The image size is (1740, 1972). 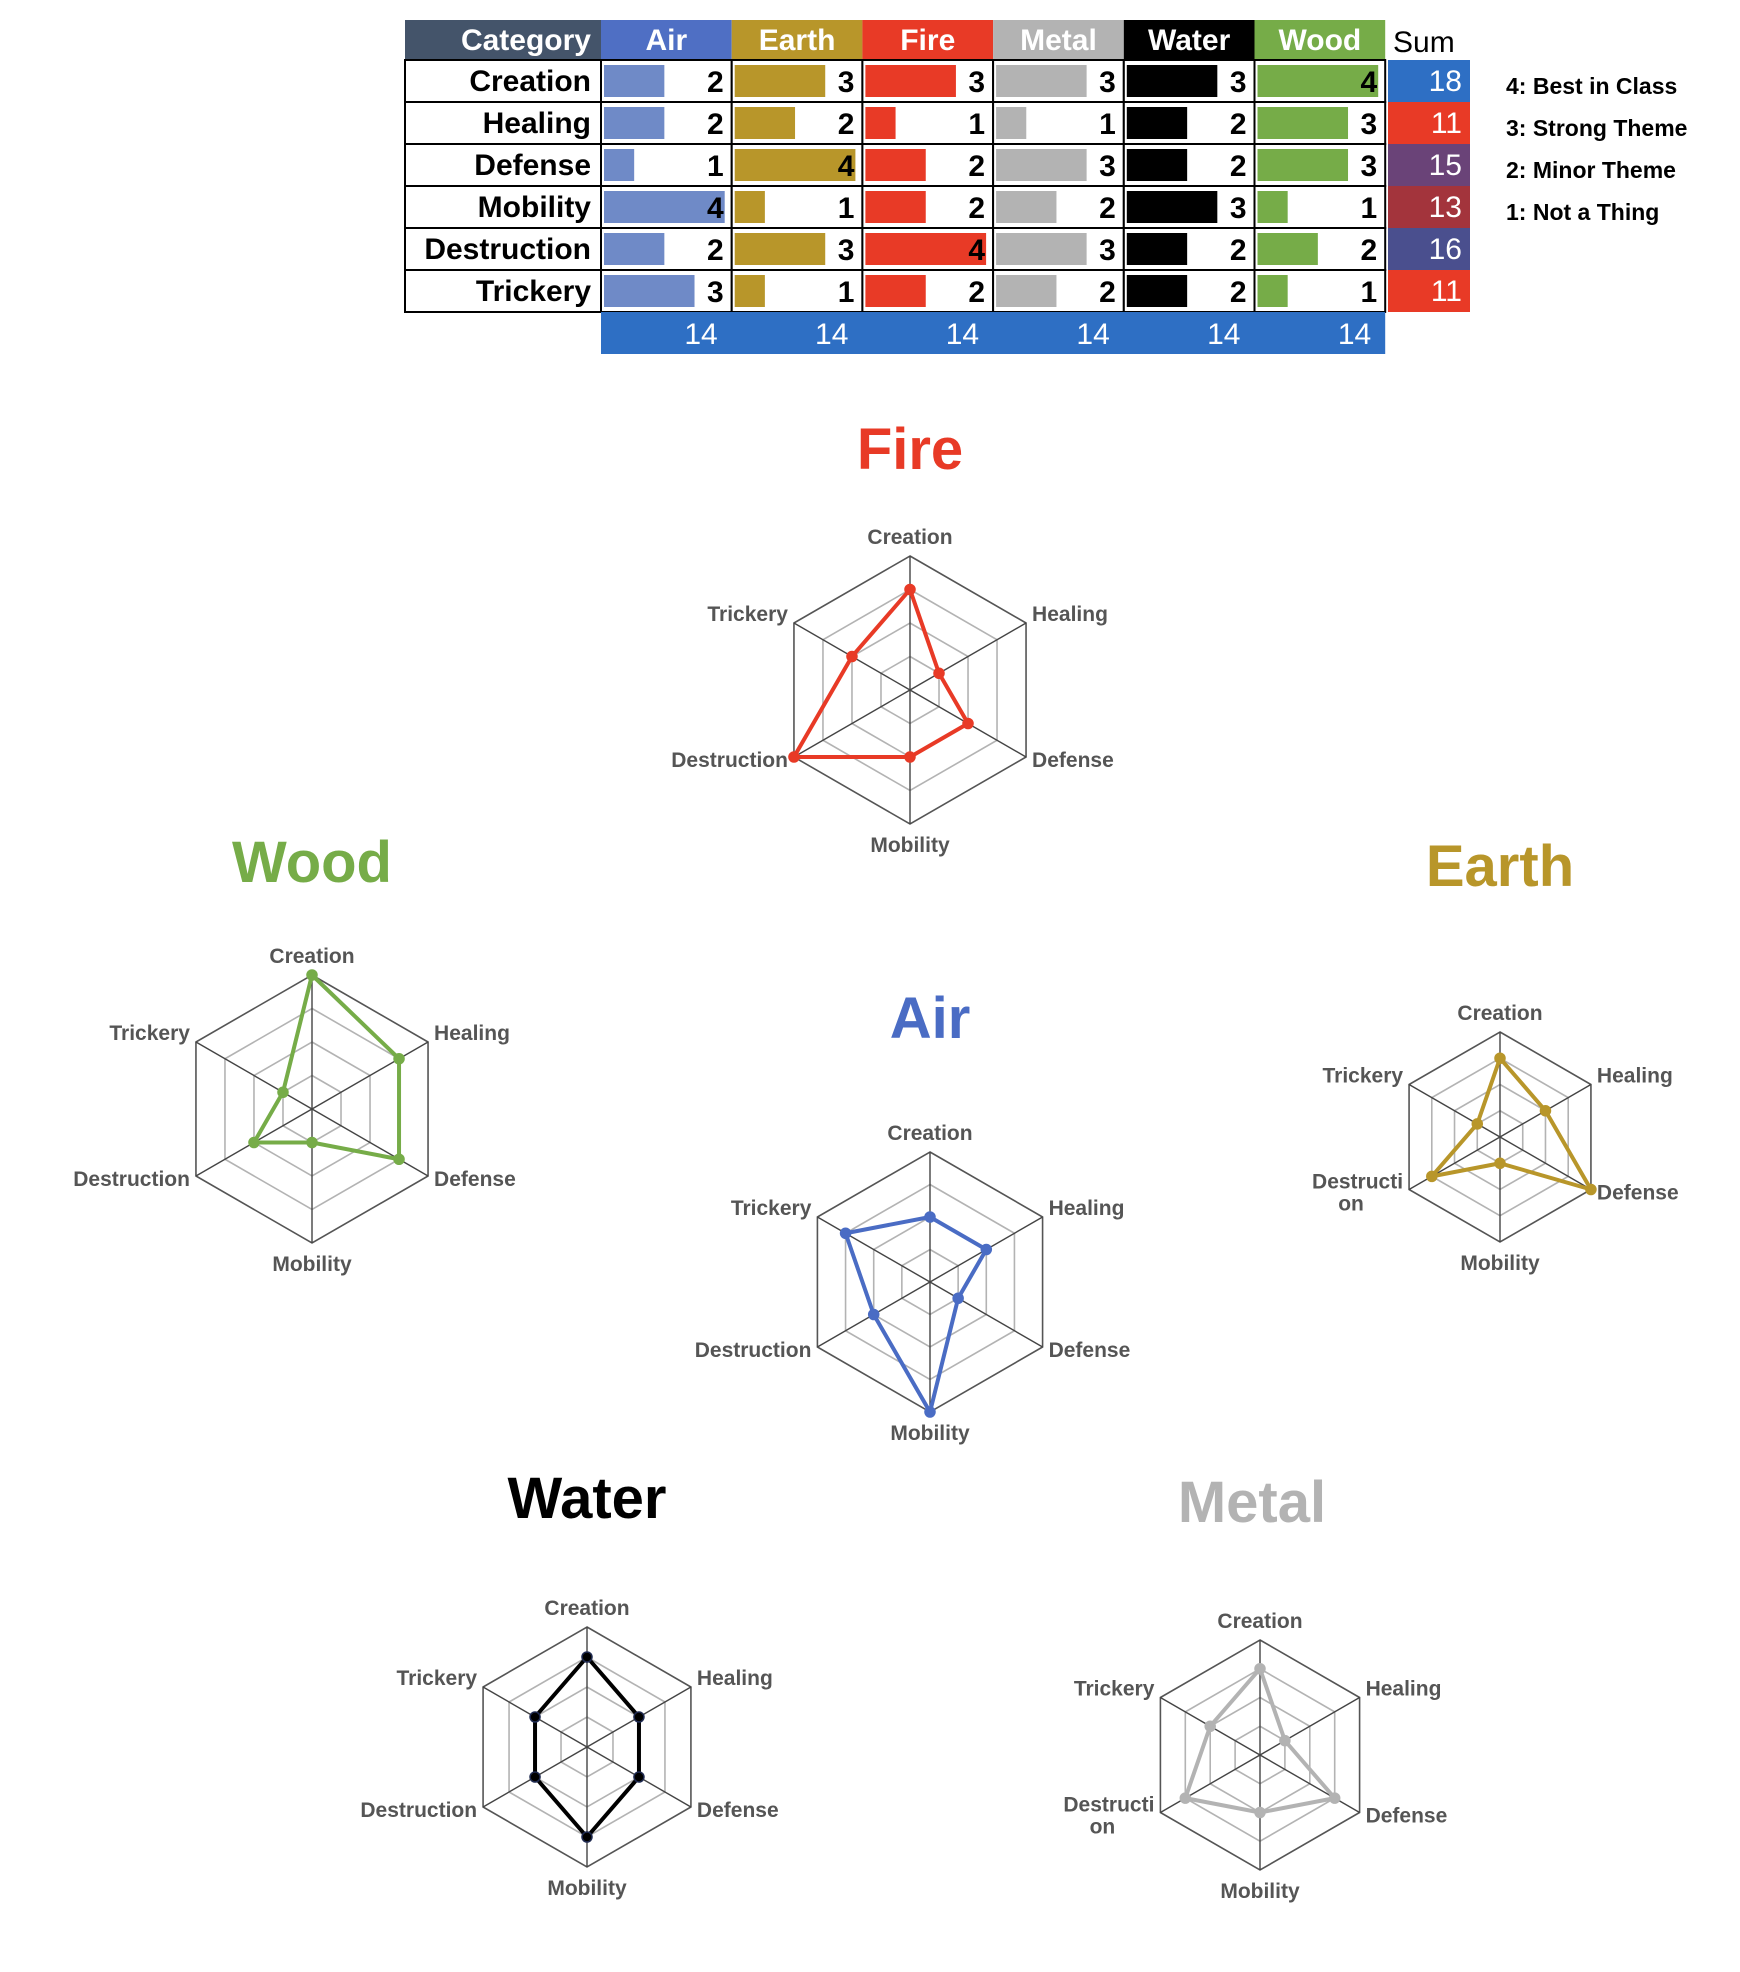 I want to click on row-label-healing: Healing, so click(x=537, y=123).